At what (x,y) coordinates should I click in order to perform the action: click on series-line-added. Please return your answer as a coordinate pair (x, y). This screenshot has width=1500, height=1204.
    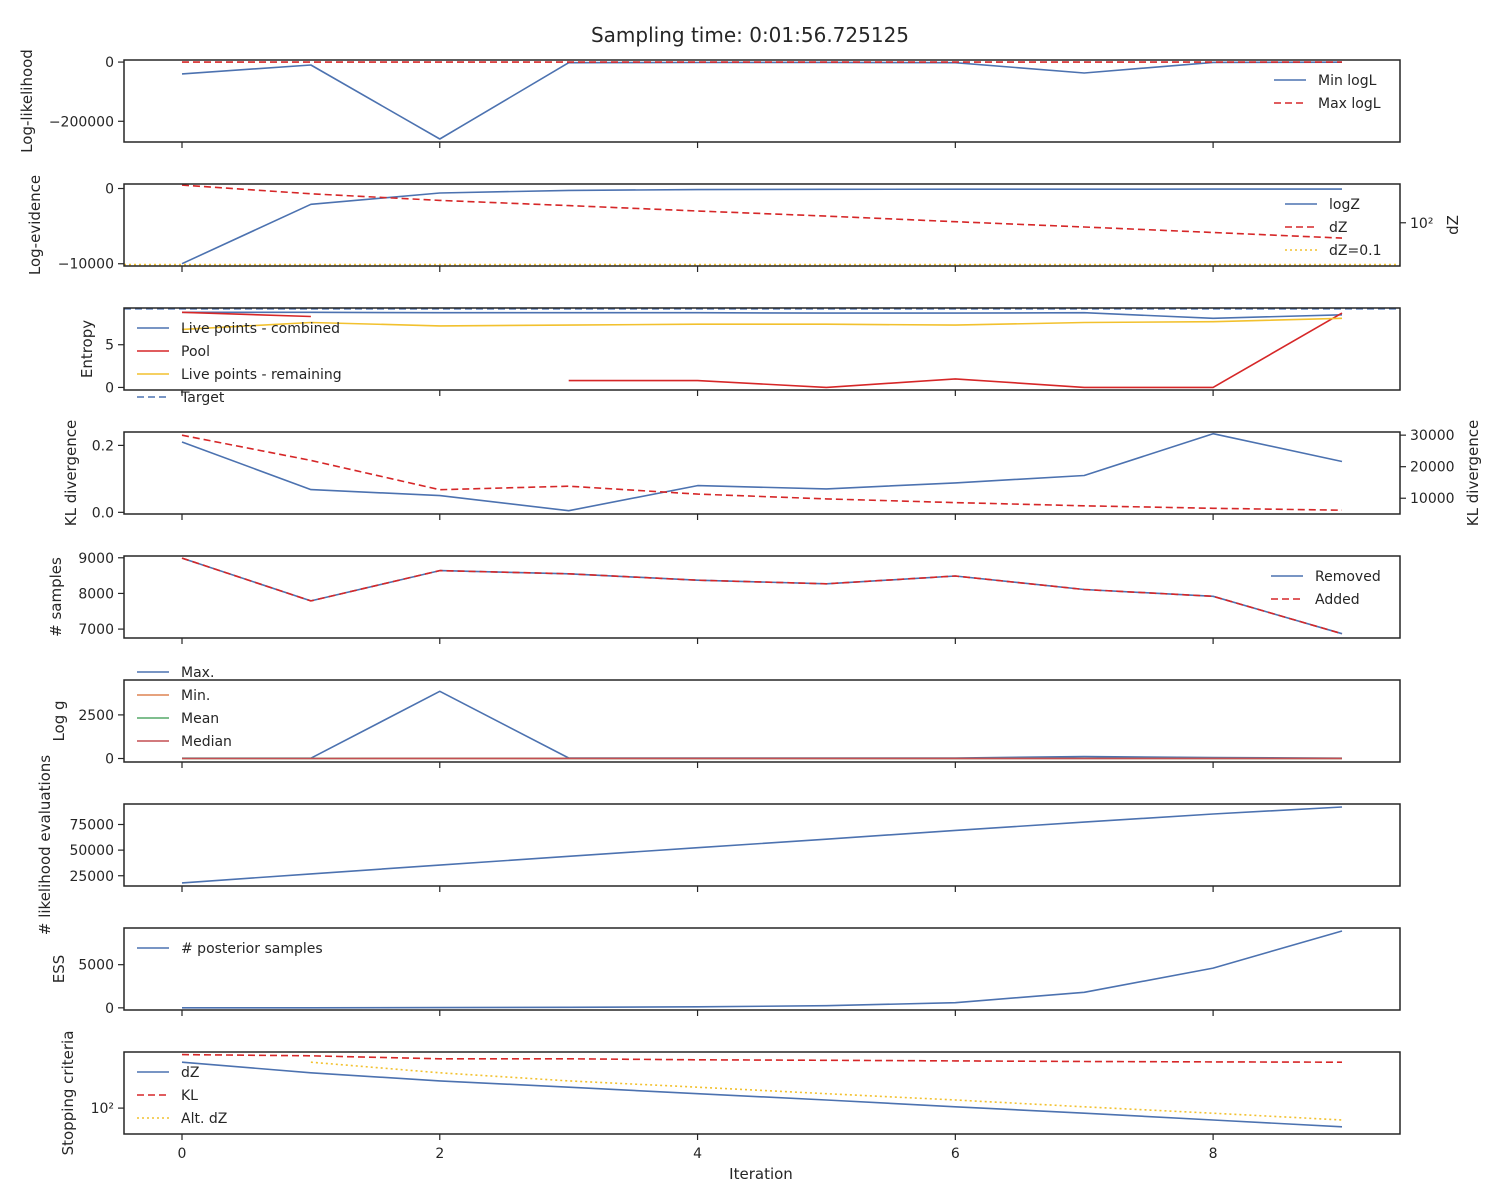
    Looking at the image, I should click on (762, 596).